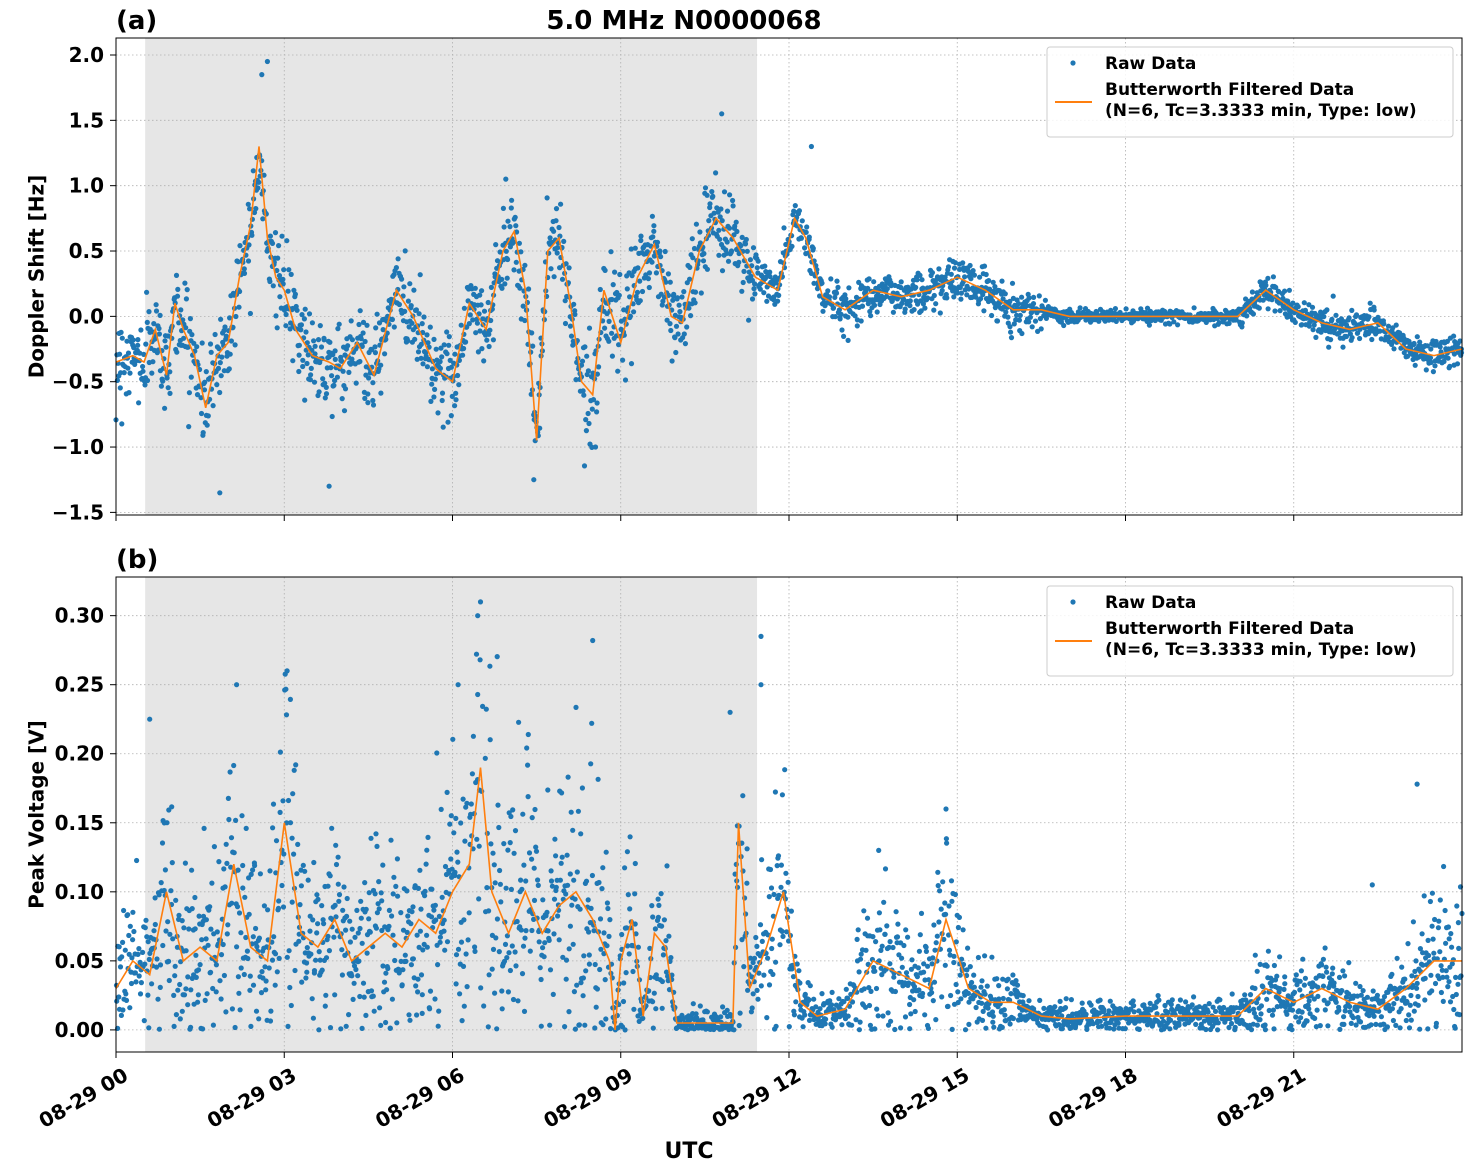 This screenshot has height=1172, width=1472. What do you see at coordinates (86, 55) in the screenshot?
I see `y-tick-label: 2.0` at bounding box center [86, 55].